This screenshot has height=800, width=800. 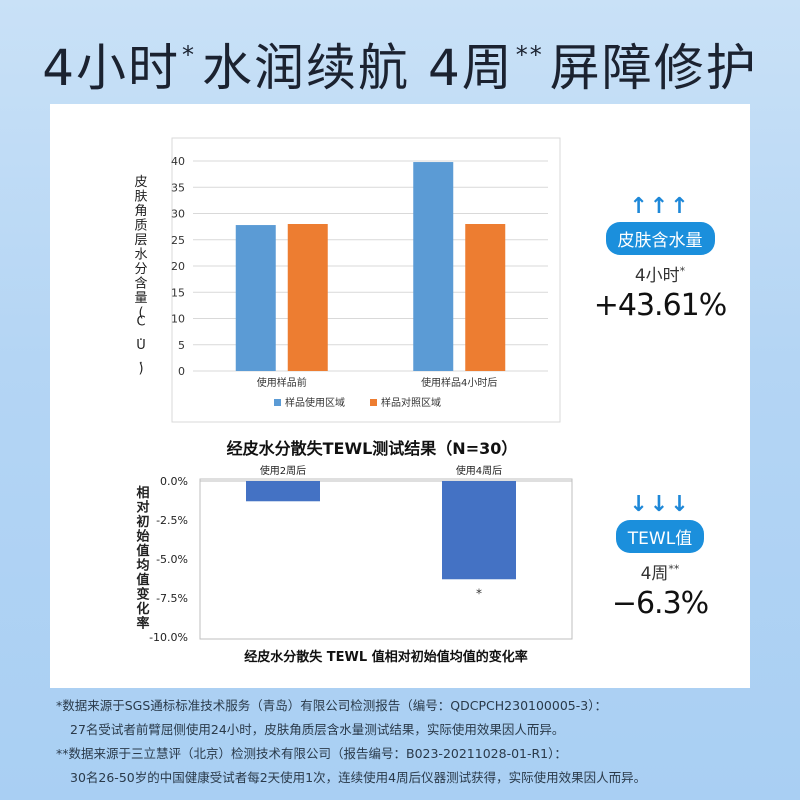 What do you see at coordinates (660, 536) in the screenshot?
I see `tewl-badge: TEWL值` at bounding box center [660, 536].